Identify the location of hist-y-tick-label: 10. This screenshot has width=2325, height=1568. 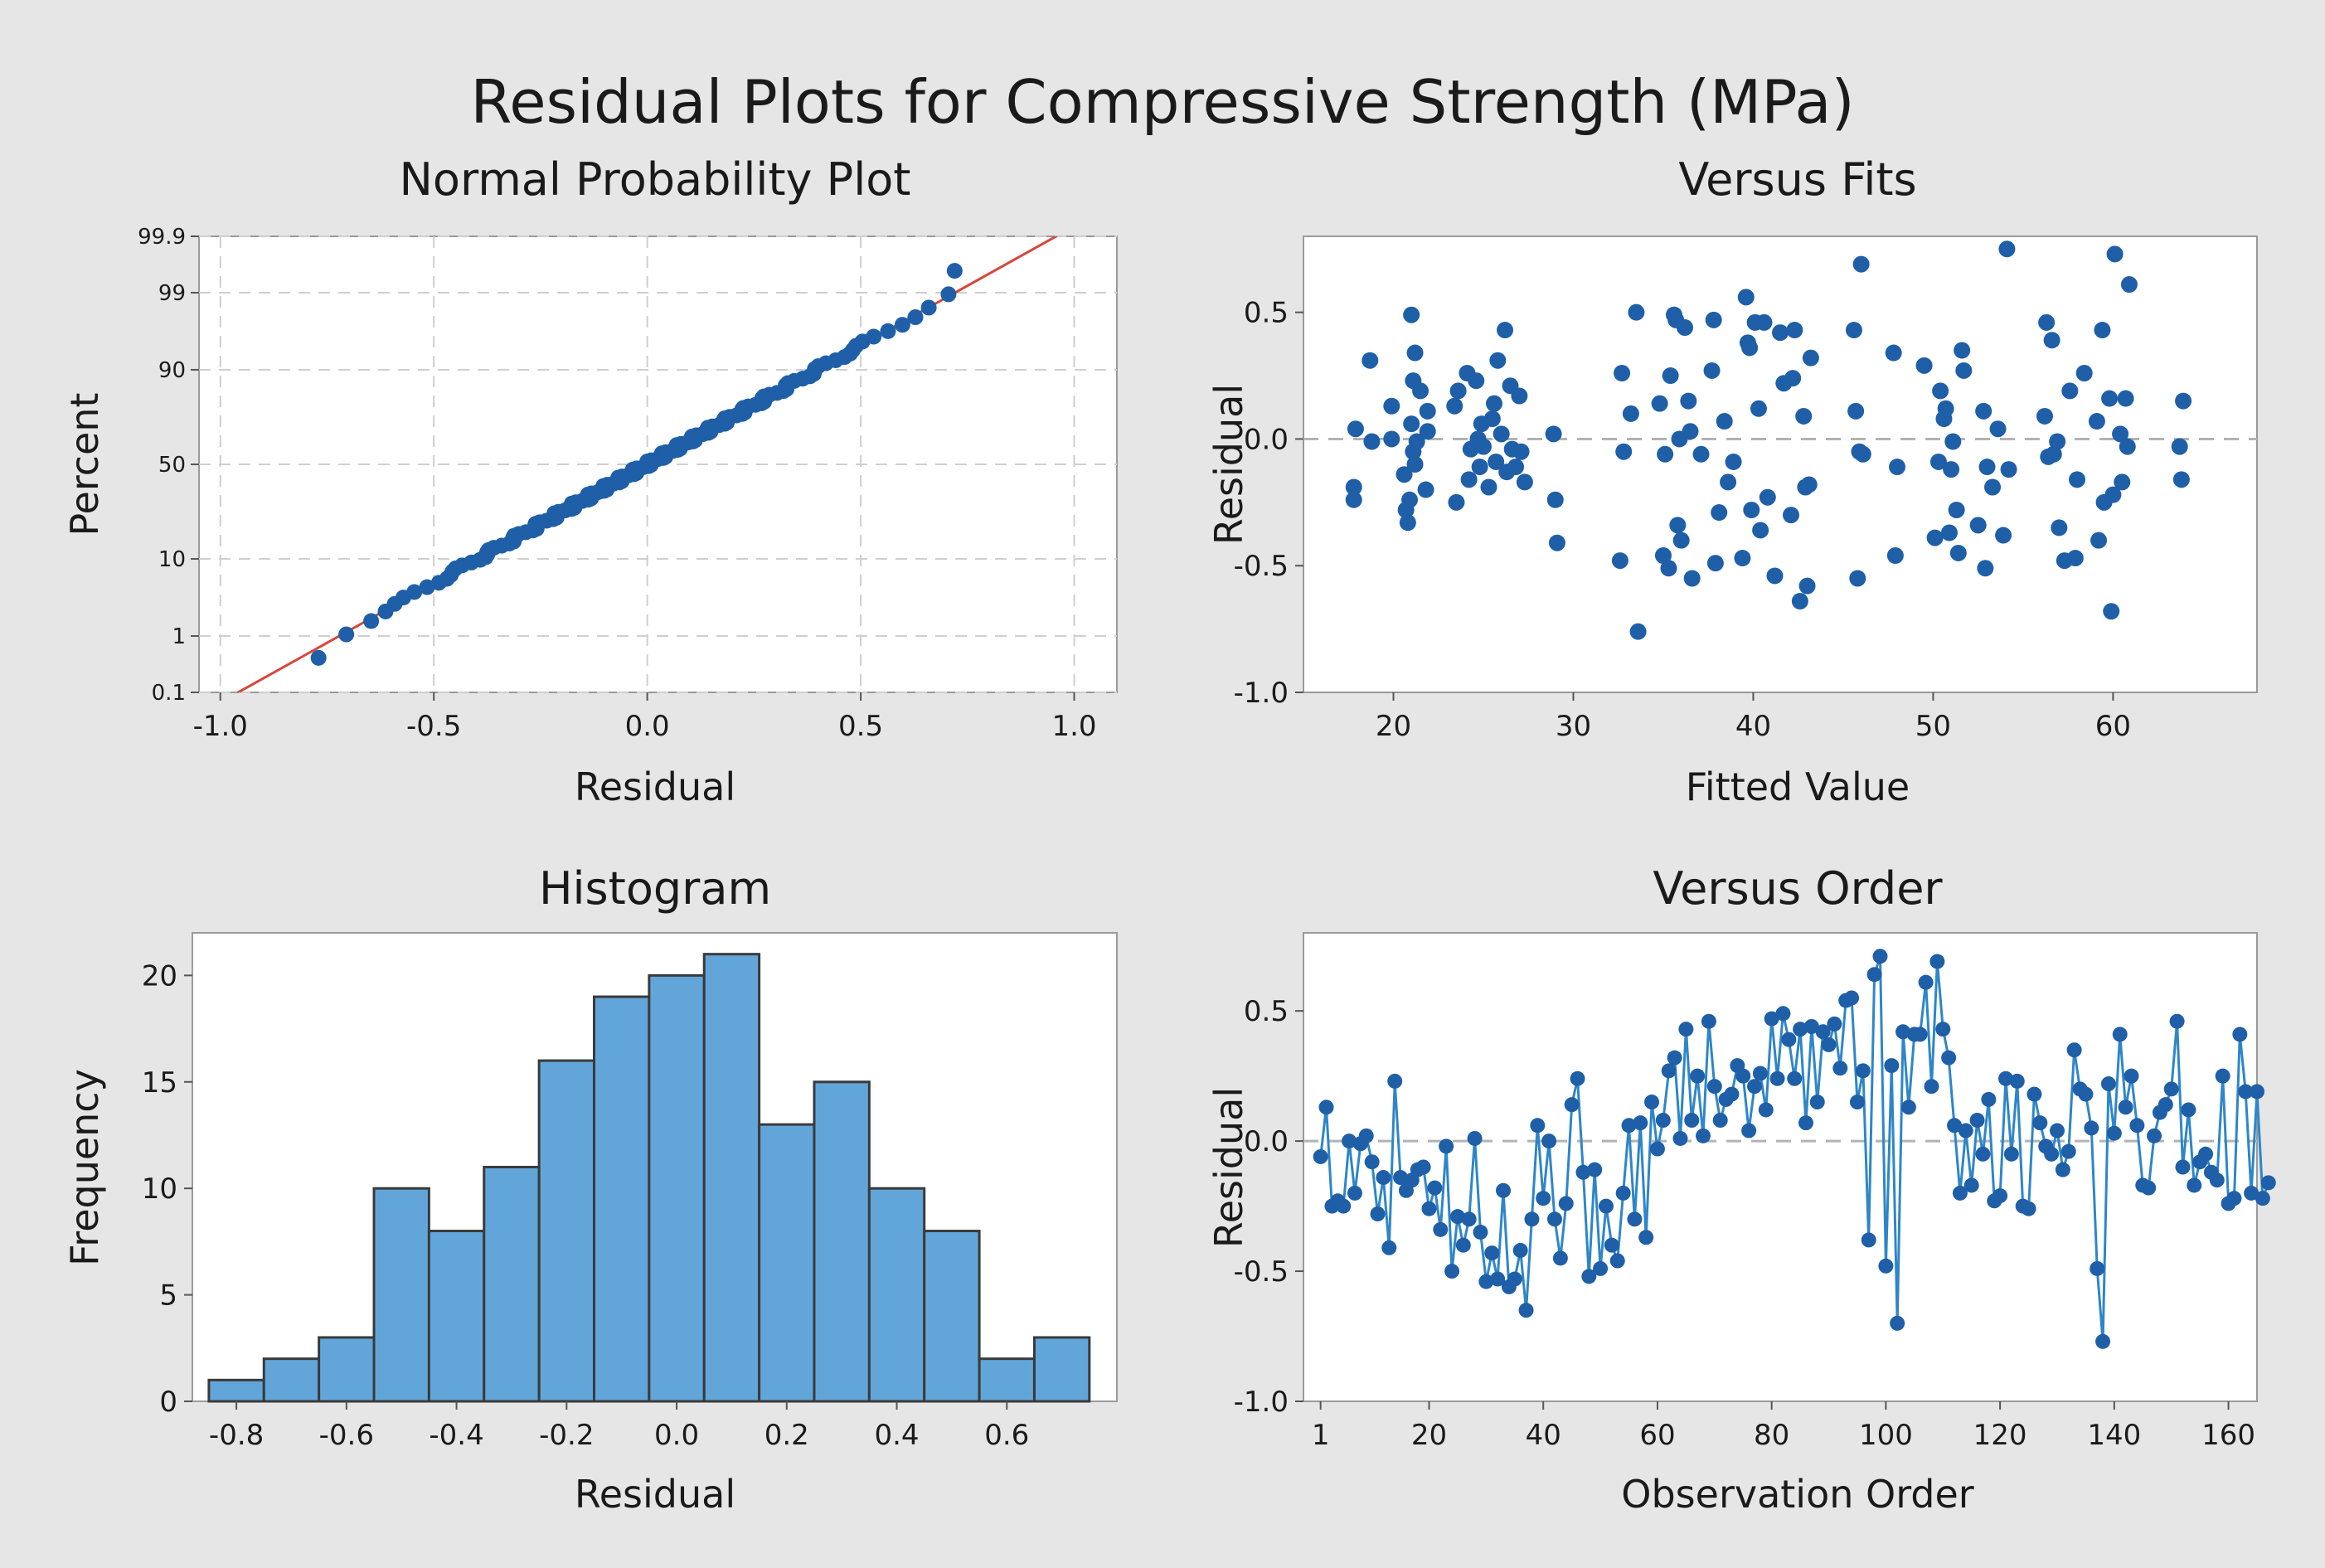
(159, 1189).